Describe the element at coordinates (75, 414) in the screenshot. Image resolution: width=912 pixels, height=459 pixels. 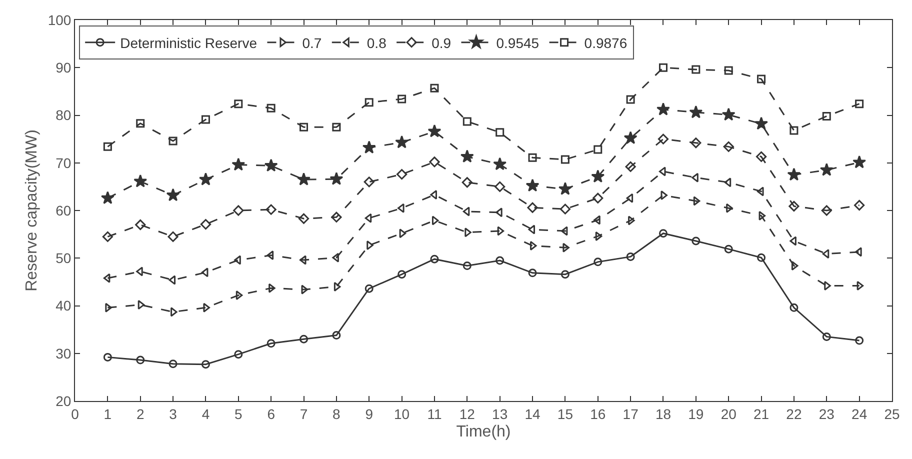
I see `x-tick-label: 0` at that location.